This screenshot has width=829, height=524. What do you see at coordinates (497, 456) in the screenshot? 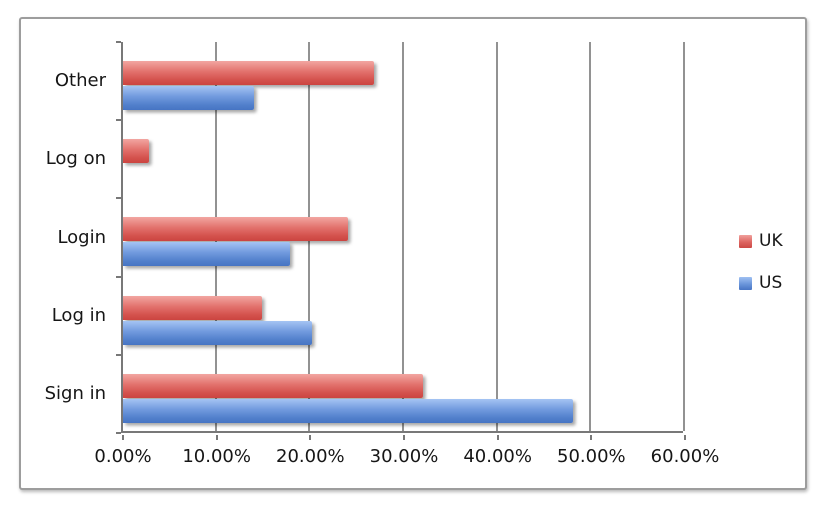
I see `x-tick-label-40.00%: 40.00%` at bounding box center [497, 456].